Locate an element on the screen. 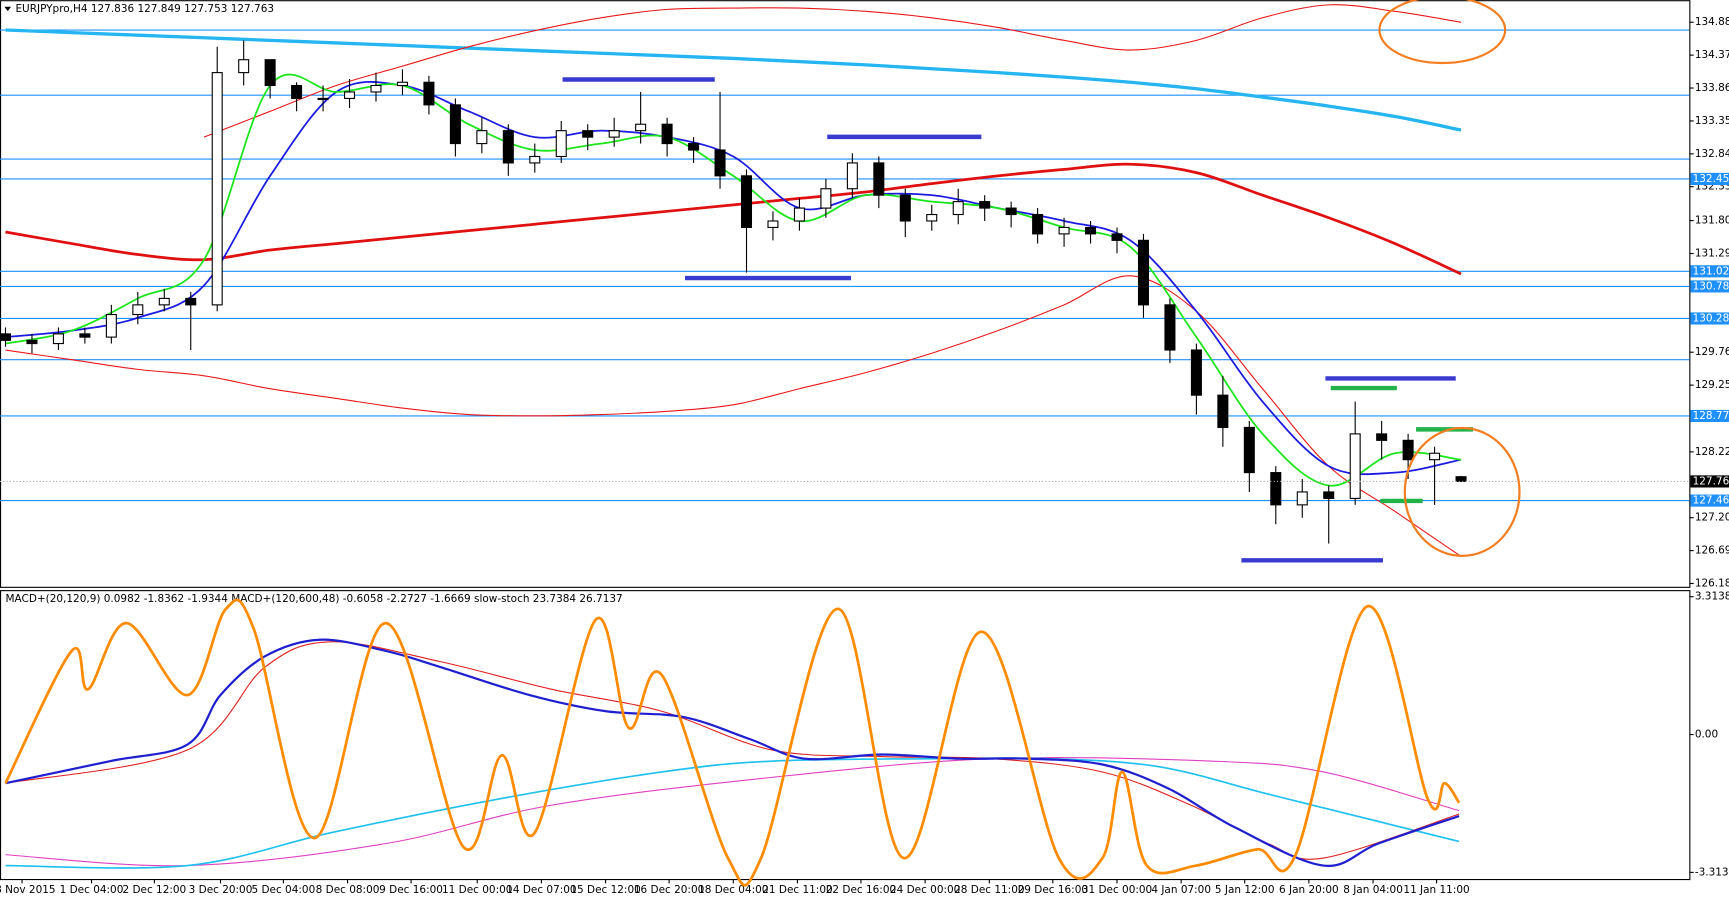 This screenshot has width=1729, height=899. x-tick-label: 8 Dec 08:00 is located at coordinates (348, 890).